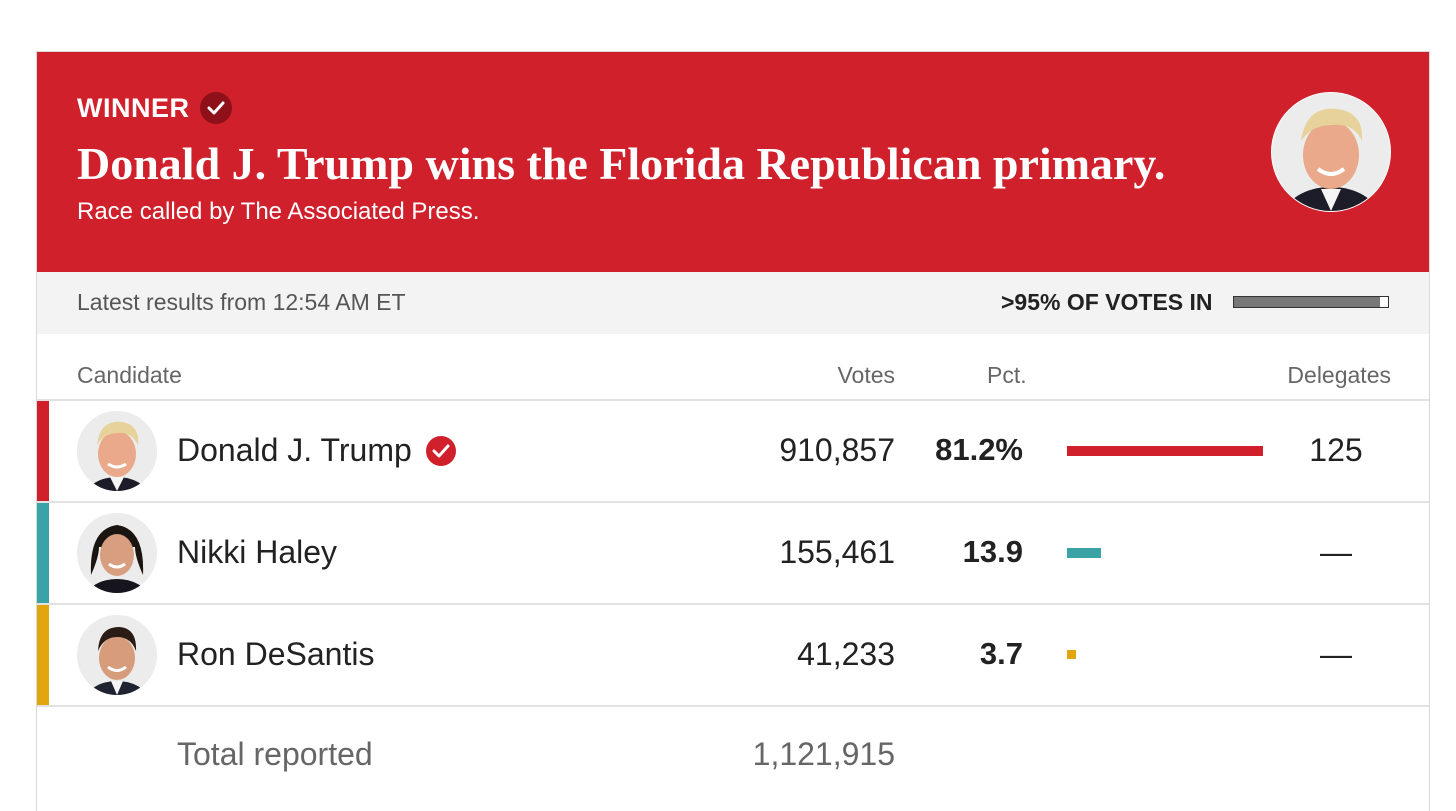 The image size is (1456, 811). What do you see at coordinates (278, 211) in the screenshot?
I see `subhead: Race called by The Associated Press.` at bounding box center [278, 211].